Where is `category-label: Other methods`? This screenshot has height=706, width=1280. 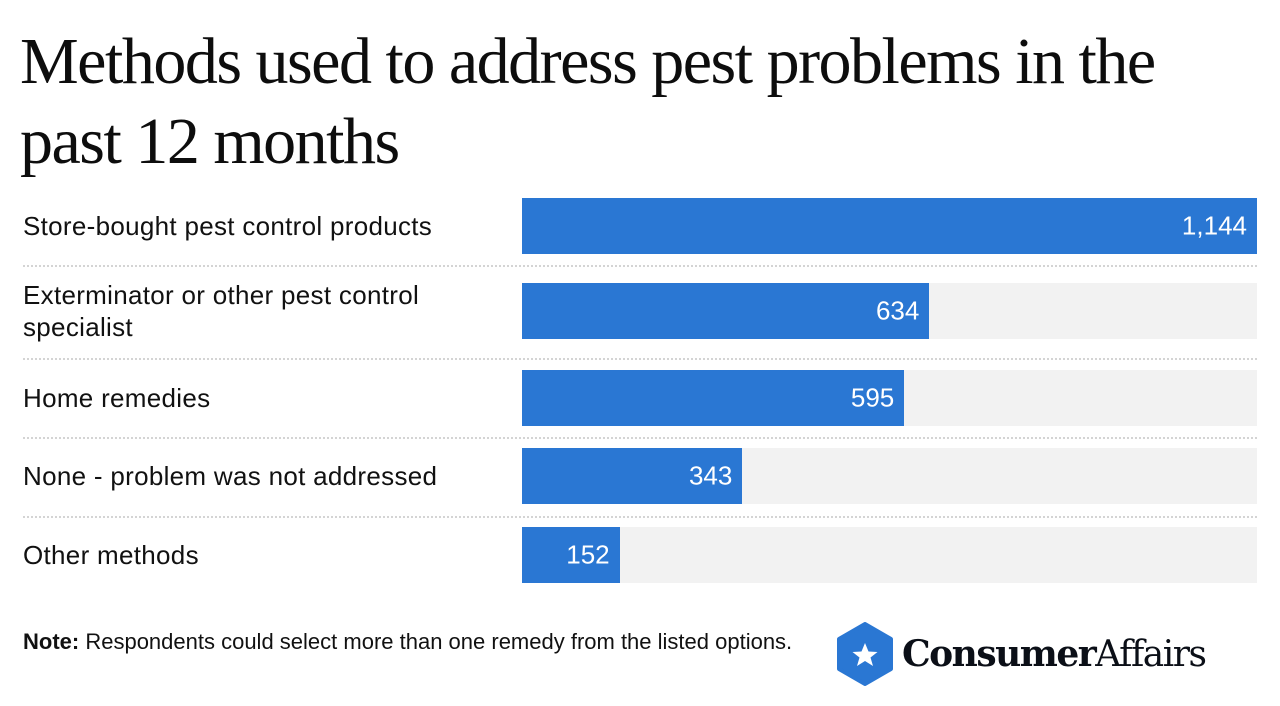 category-label: Other methods is located at coordinates (111, 555).